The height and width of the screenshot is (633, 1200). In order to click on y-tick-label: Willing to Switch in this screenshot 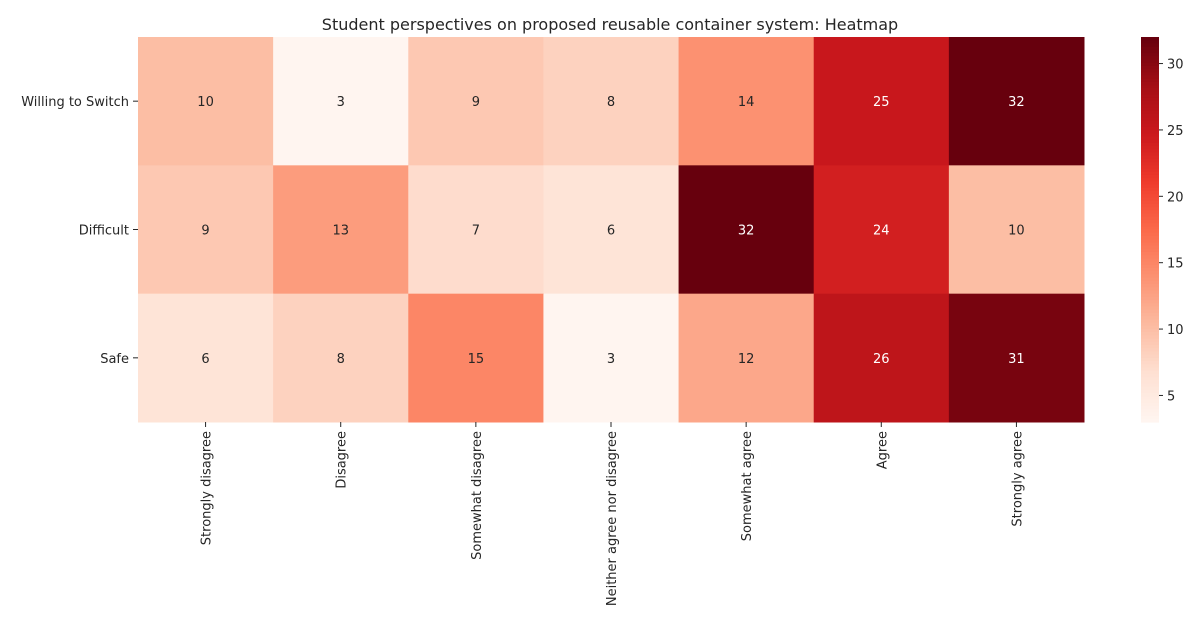, I will do `click(75, 102)`.